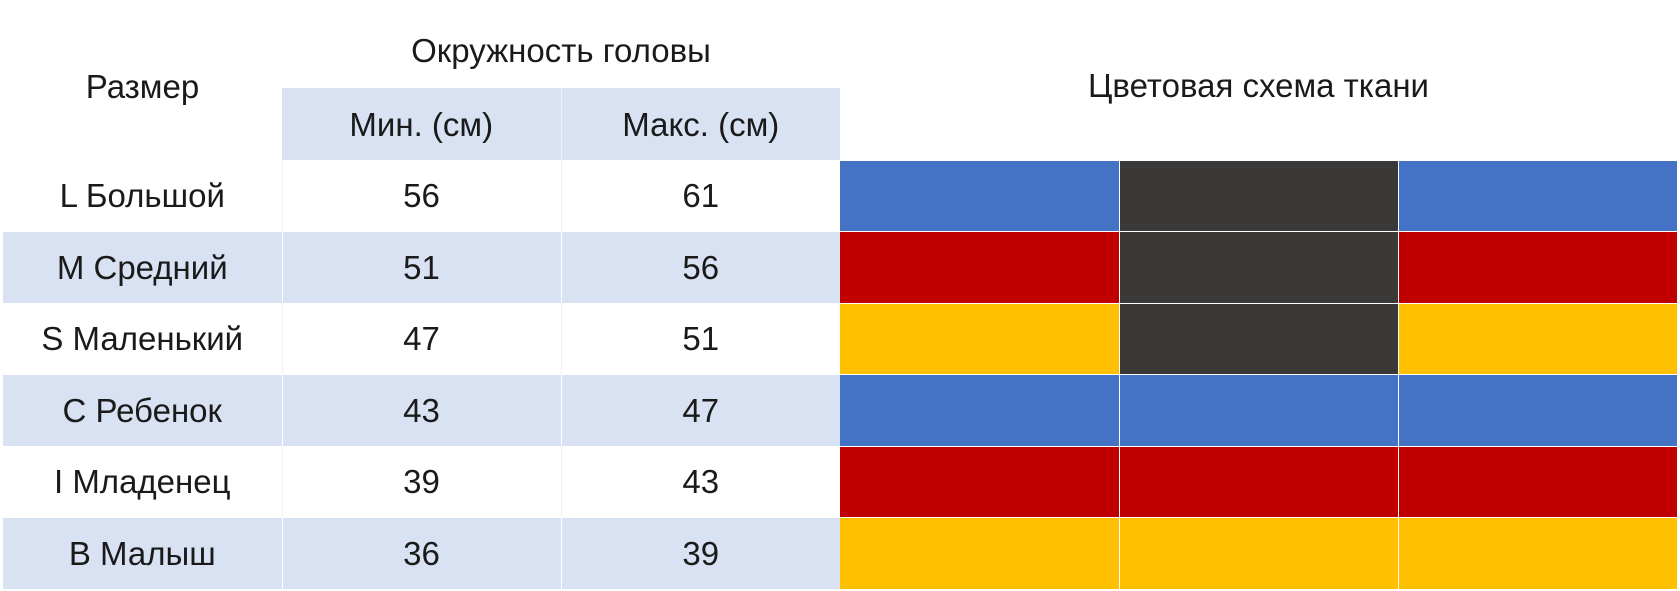 Image resolution: width=1680 pixels, height=591 pixels. What do you see at coordinates (700, 124) in the screenshot?
I see `max-cm-header: Макс. (см)` at bounding box center [700, 124].